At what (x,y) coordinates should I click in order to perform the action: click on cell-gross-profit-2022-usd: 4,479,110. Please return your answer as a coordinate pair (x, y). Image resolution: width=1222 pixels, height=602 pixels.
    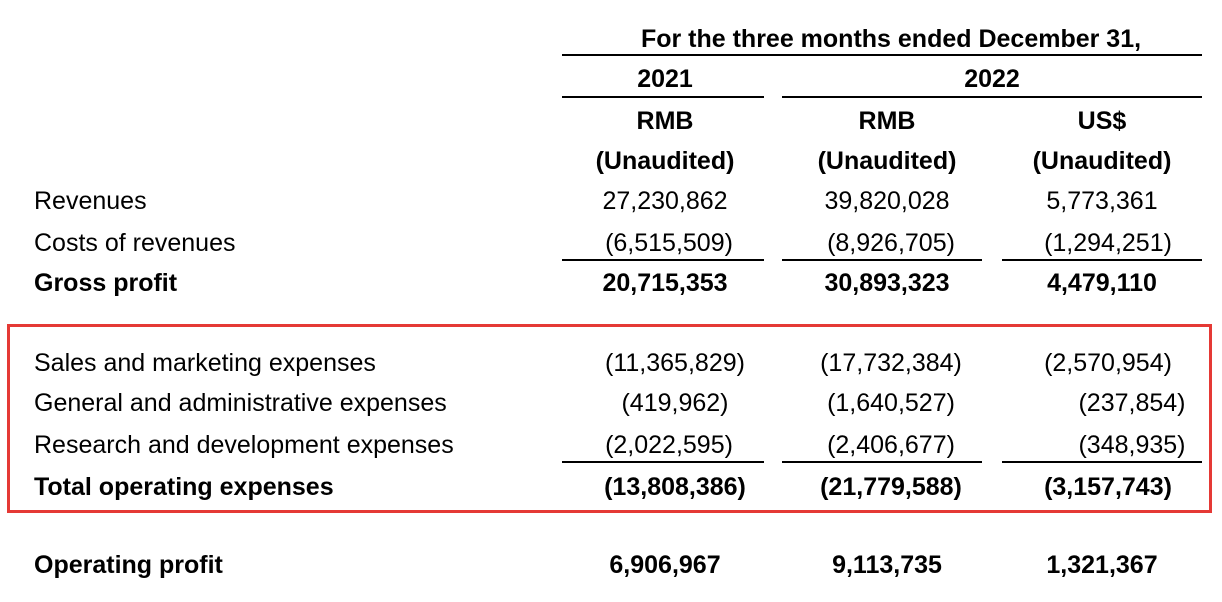
    Looking at the image, I should click on (1102, 283).